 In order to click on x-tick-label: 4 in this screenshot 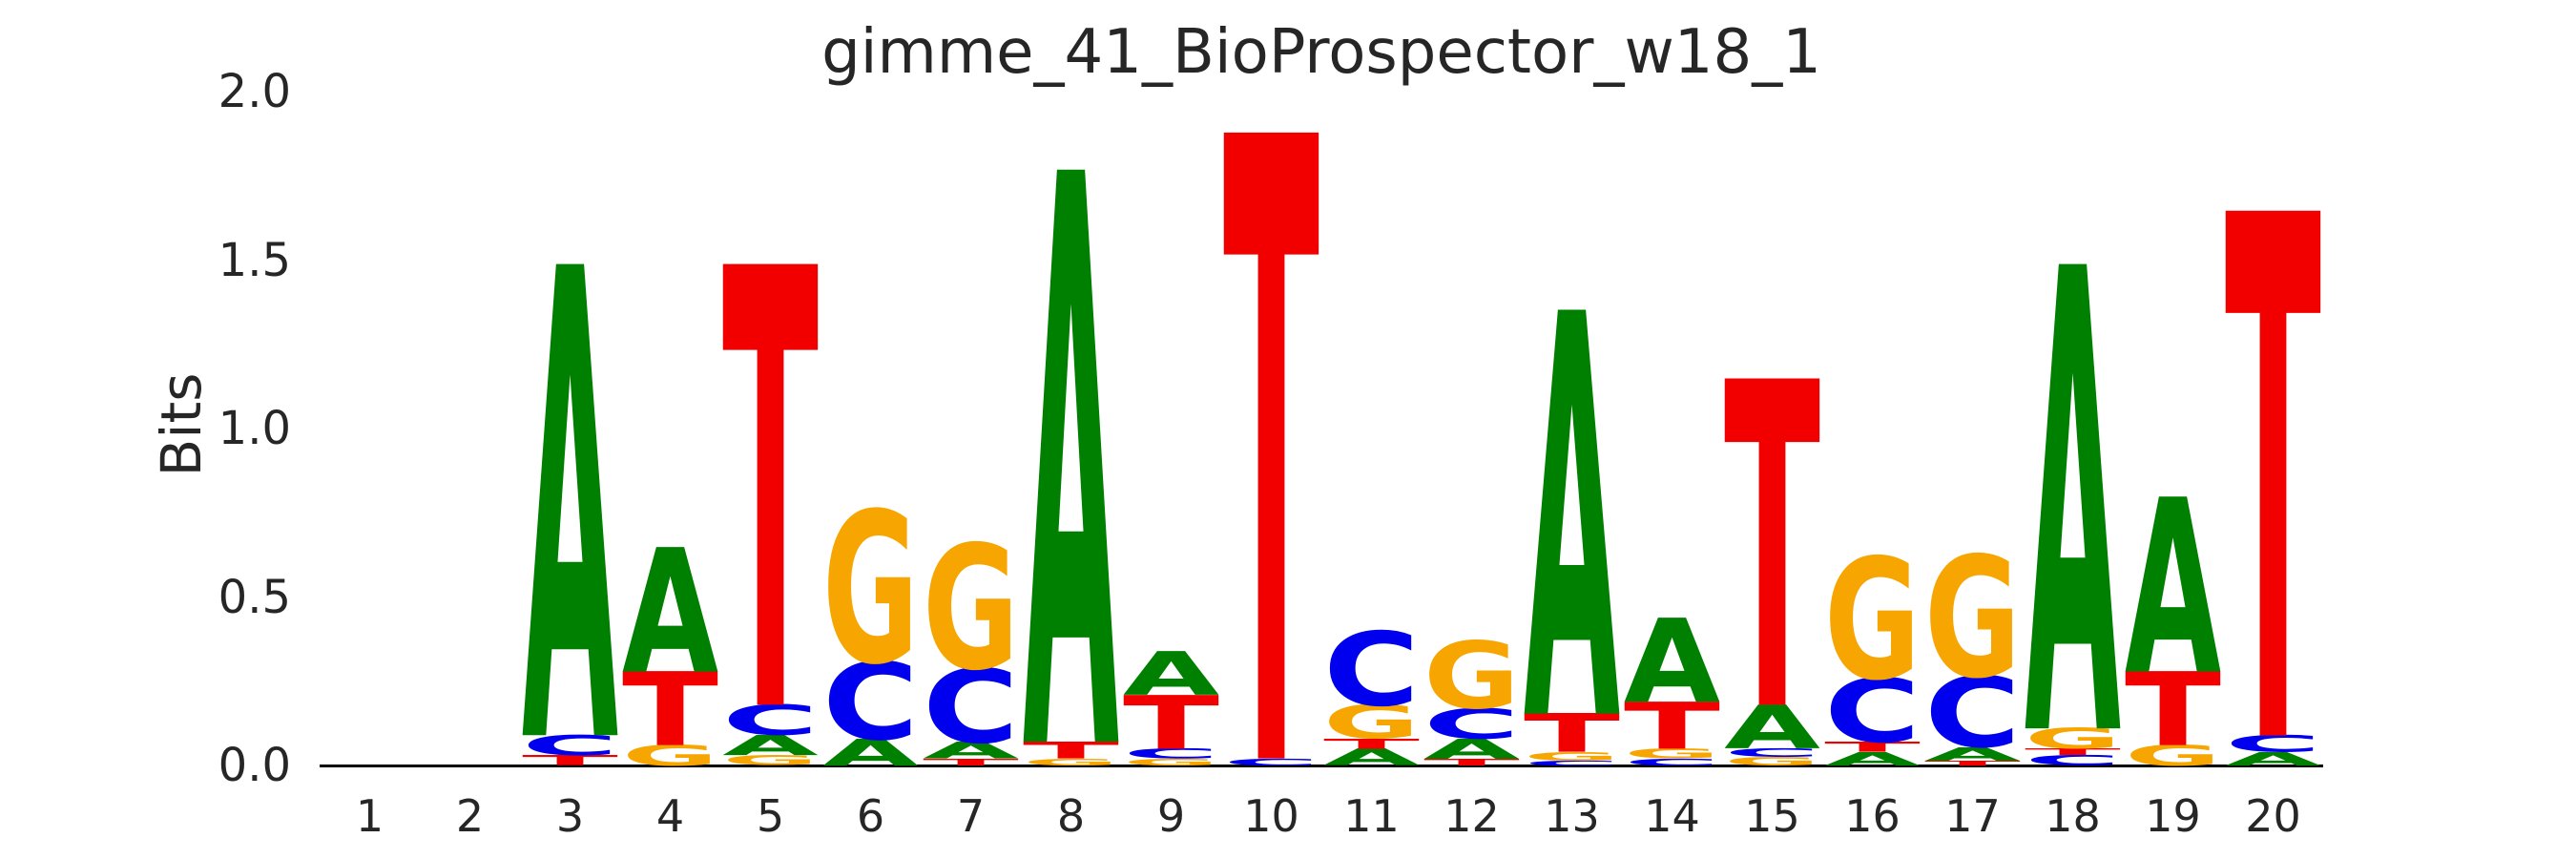, I will do `click(670, 816)`.